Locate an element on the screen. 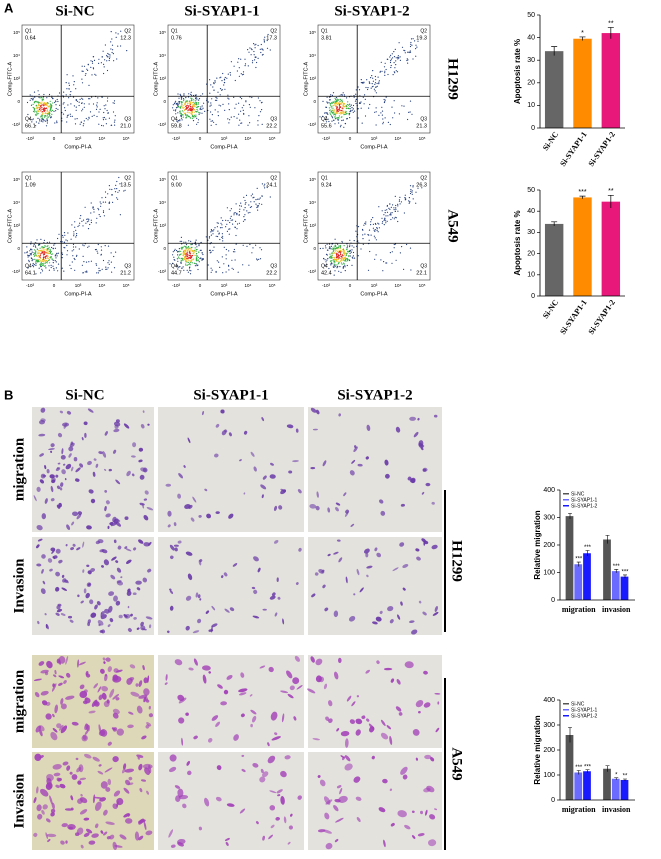  x-tick-label: invasion is located at coordinates (616, 609).